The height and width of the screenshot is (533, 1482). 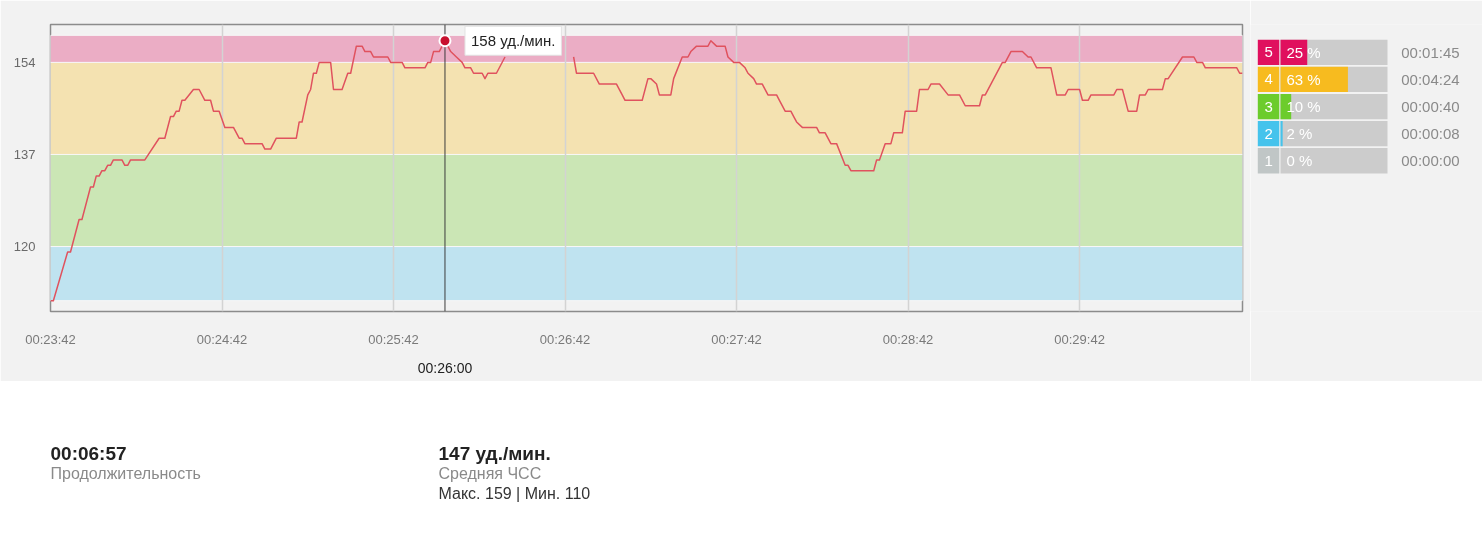 What do you see at coordinates (24, 62) in the screenshot?
I see `y-tick-label: 154` at bounding box center [24, 62].